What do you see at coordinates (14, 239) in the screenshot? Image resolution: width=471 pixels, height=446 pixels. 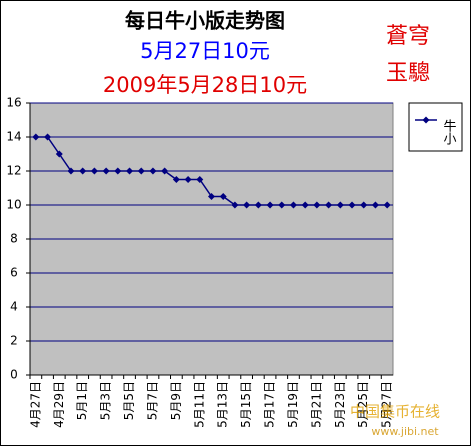 I see `y-tick-label: 8` at bounding box center [14, 239].